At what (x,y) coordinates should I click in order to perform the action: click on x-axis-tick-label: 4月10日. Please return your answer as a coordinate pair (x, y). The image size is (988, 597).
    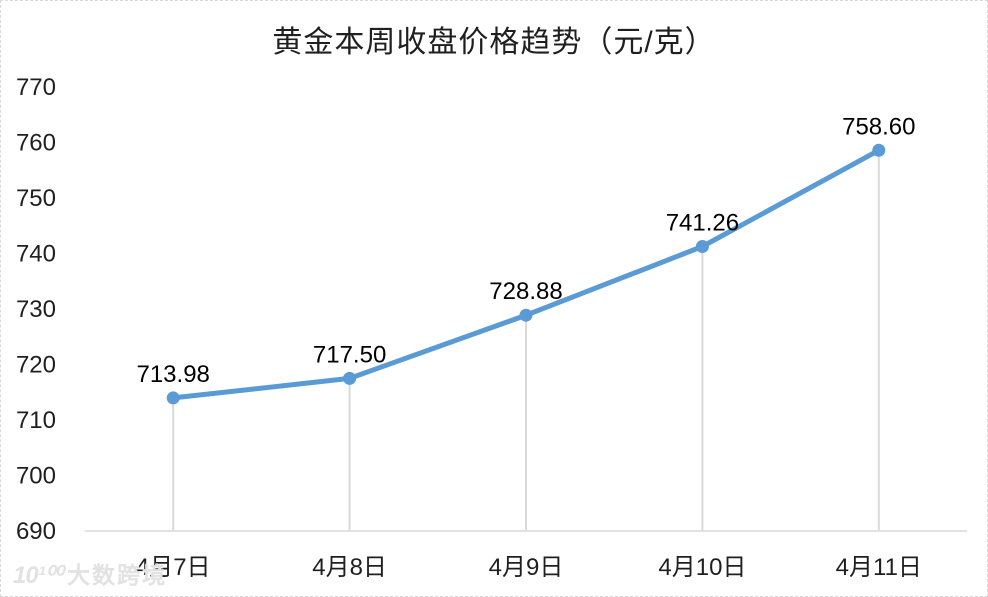
    Looking at the image, I should click on (702, 567).